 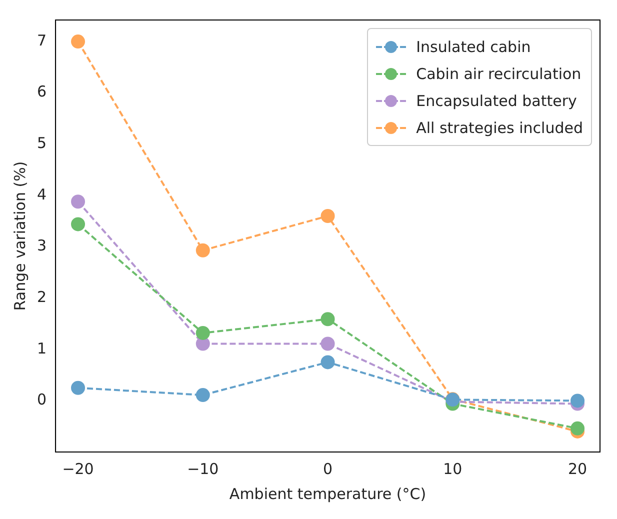 What do you see at coordinates (41, 194) in the screenshot?
I see `y-tick-label: 4` at bounding box center [41, 194].